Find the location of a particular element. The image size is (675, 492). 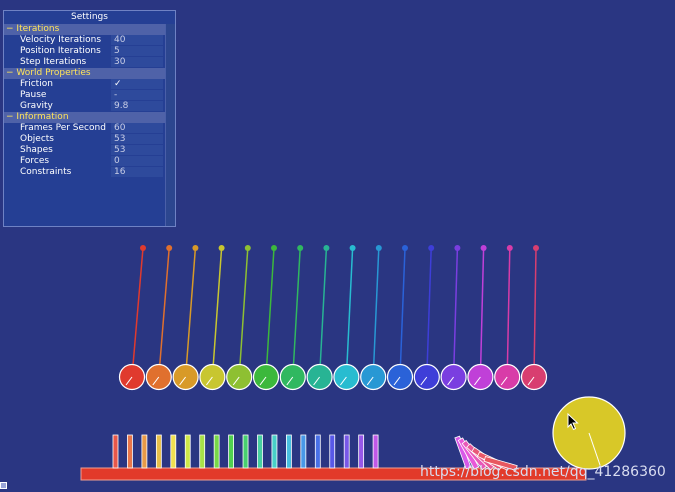

setting-row-velocity-iterations: Velocity Iterations 40 is located at coordinates (84, 40).